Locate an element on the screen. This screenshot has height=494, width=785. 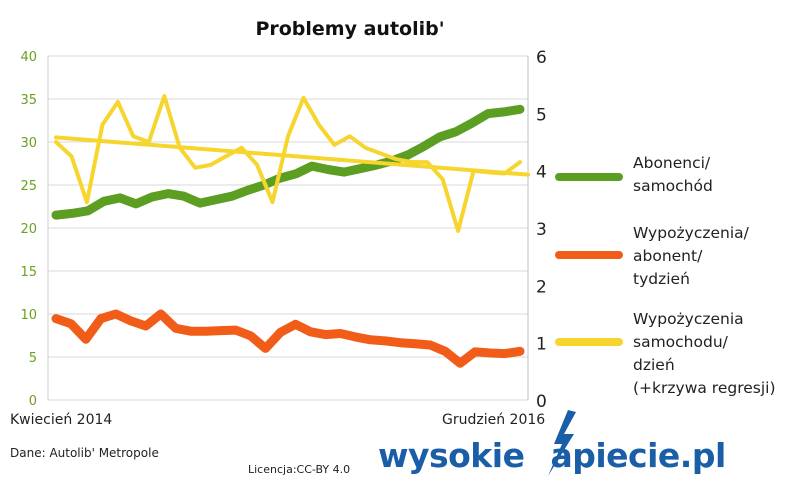
right-tick-label: 3 is located at coordinates (541, 230).